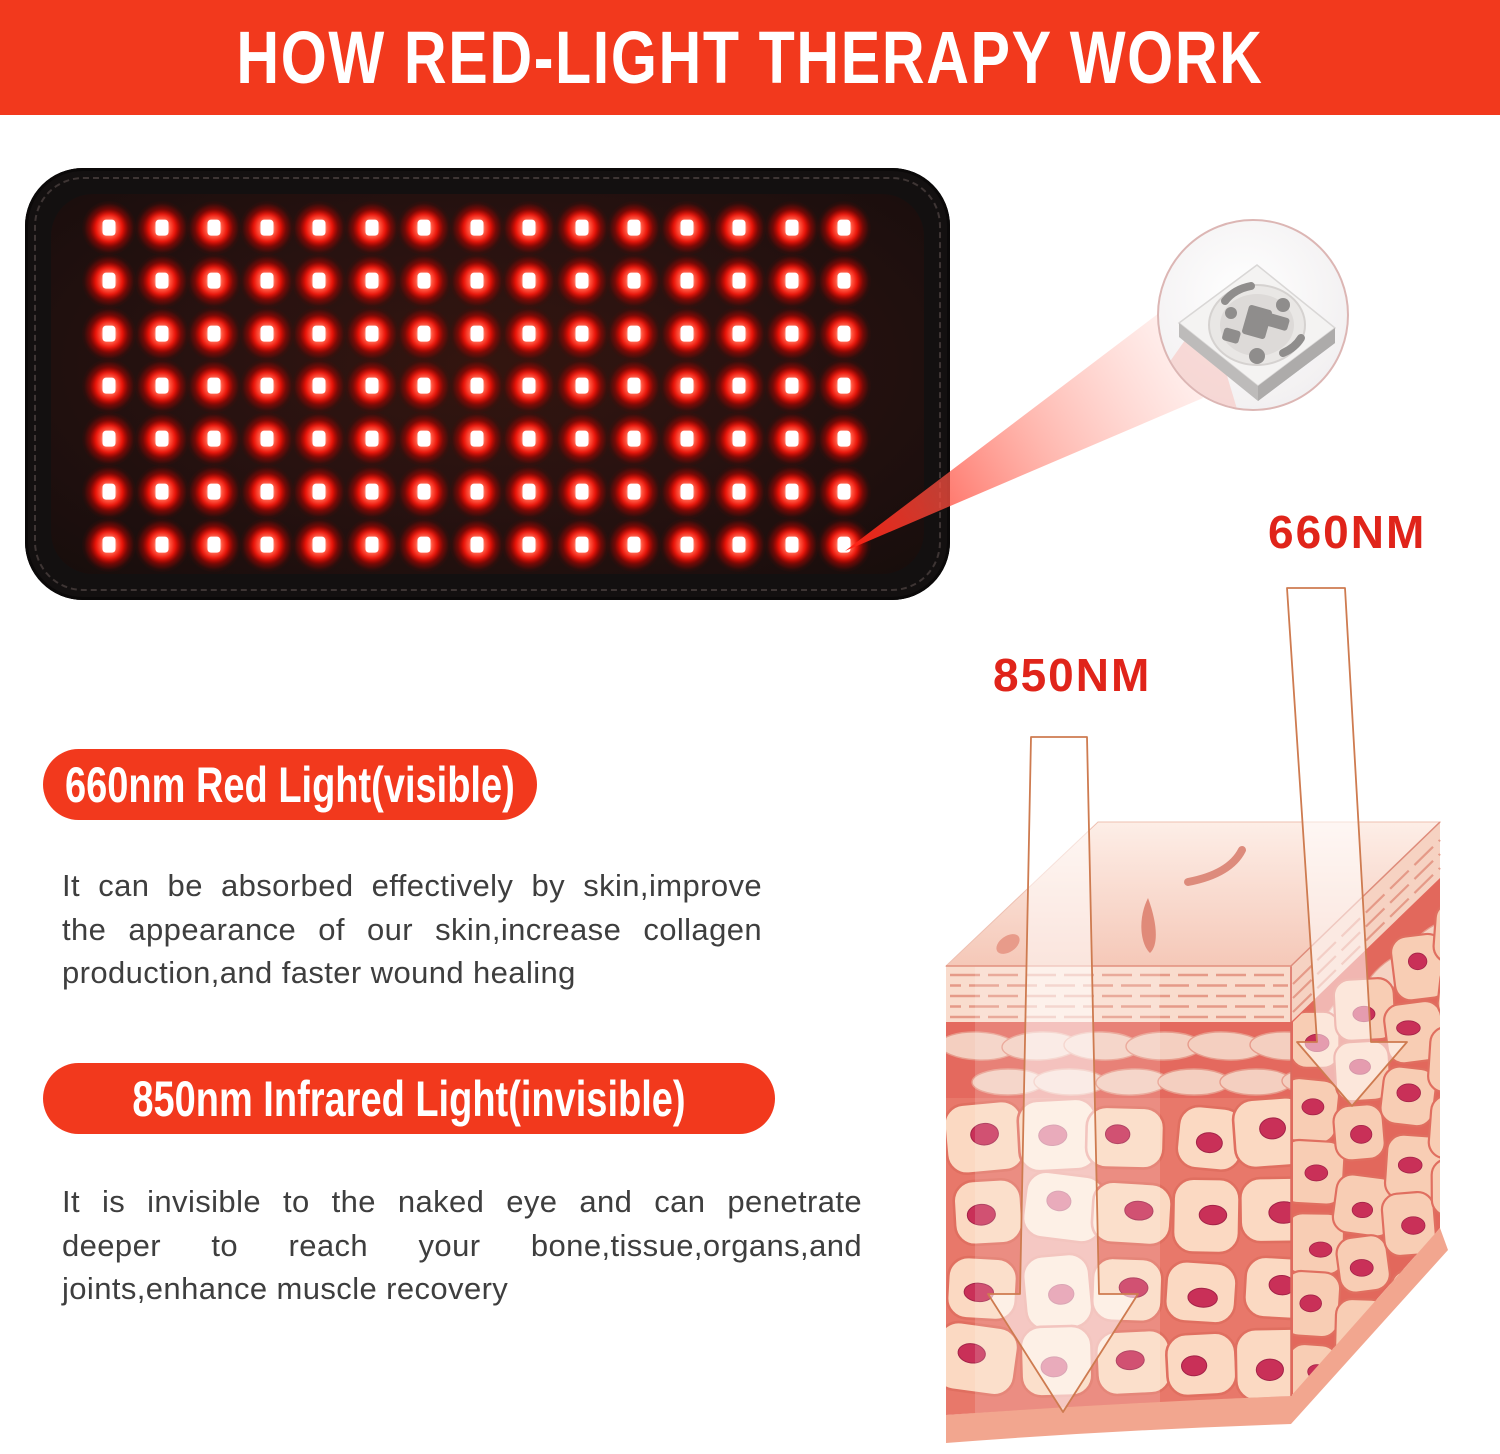 The height and width of the screenshot is (1454, 1500). I want to click on heading-text: 850nm Infrared Light(invisible), so click(409, 1098).